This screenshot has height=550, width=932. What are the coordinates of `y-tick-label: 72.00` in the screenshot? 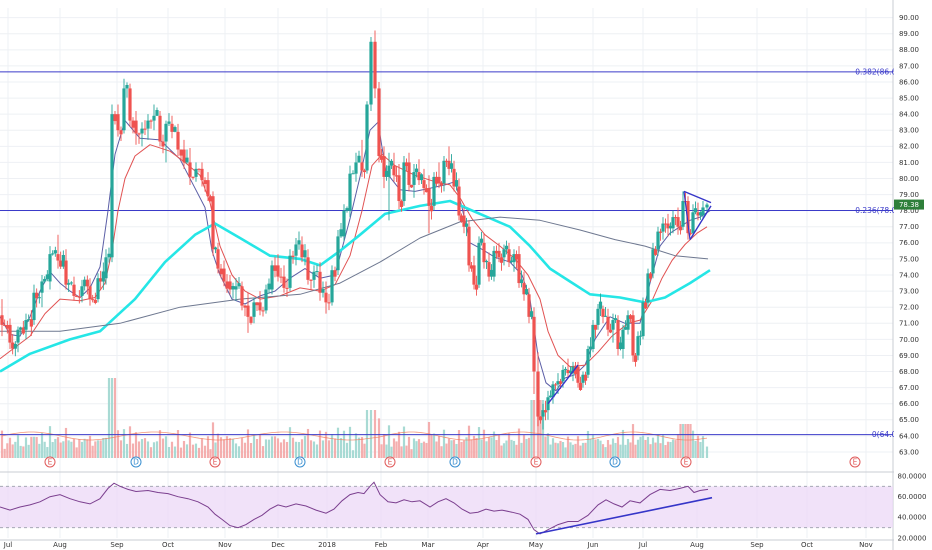 It's located at (909, 308).